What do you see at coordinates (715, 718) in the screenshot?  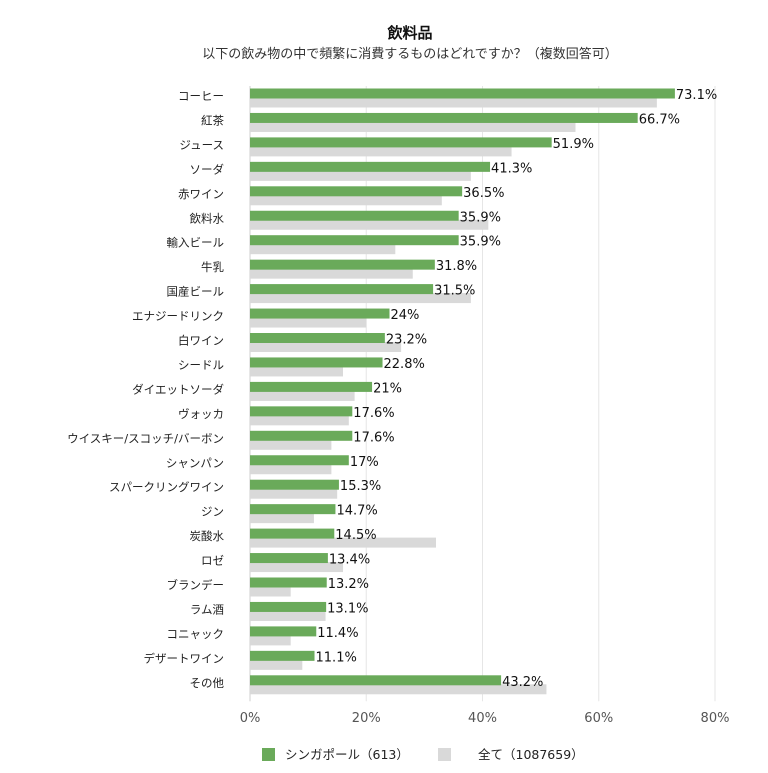 I see `x-tick-label: 80%` at bounding box center [715, 718].